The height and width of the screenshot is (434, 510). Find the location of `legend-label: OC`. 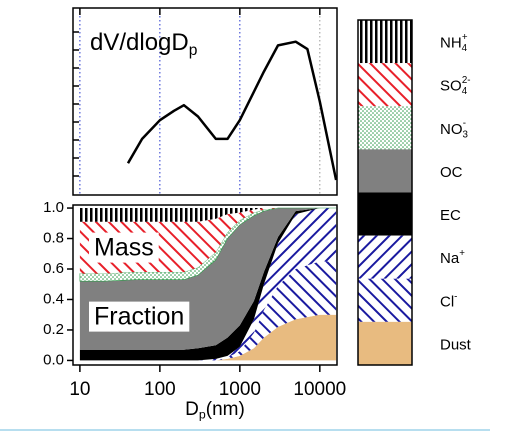

legend-label: OC is located at coordinates (451, 172).